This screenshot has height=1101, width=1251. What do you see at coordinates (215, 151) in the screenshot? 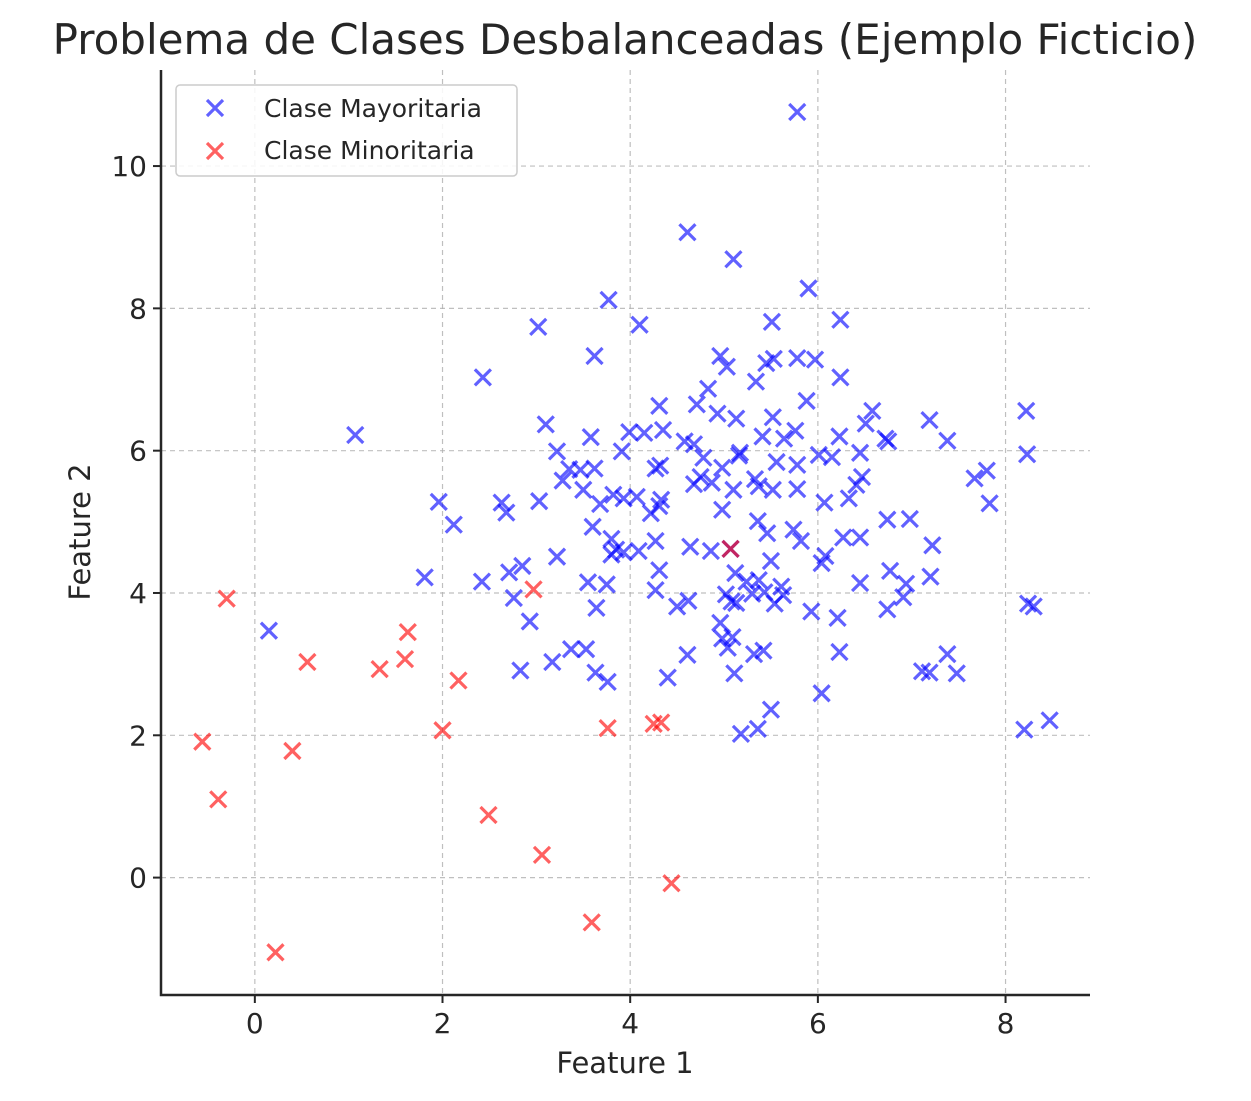
I see `legend-marker-x` at bounding box center [215, 151].